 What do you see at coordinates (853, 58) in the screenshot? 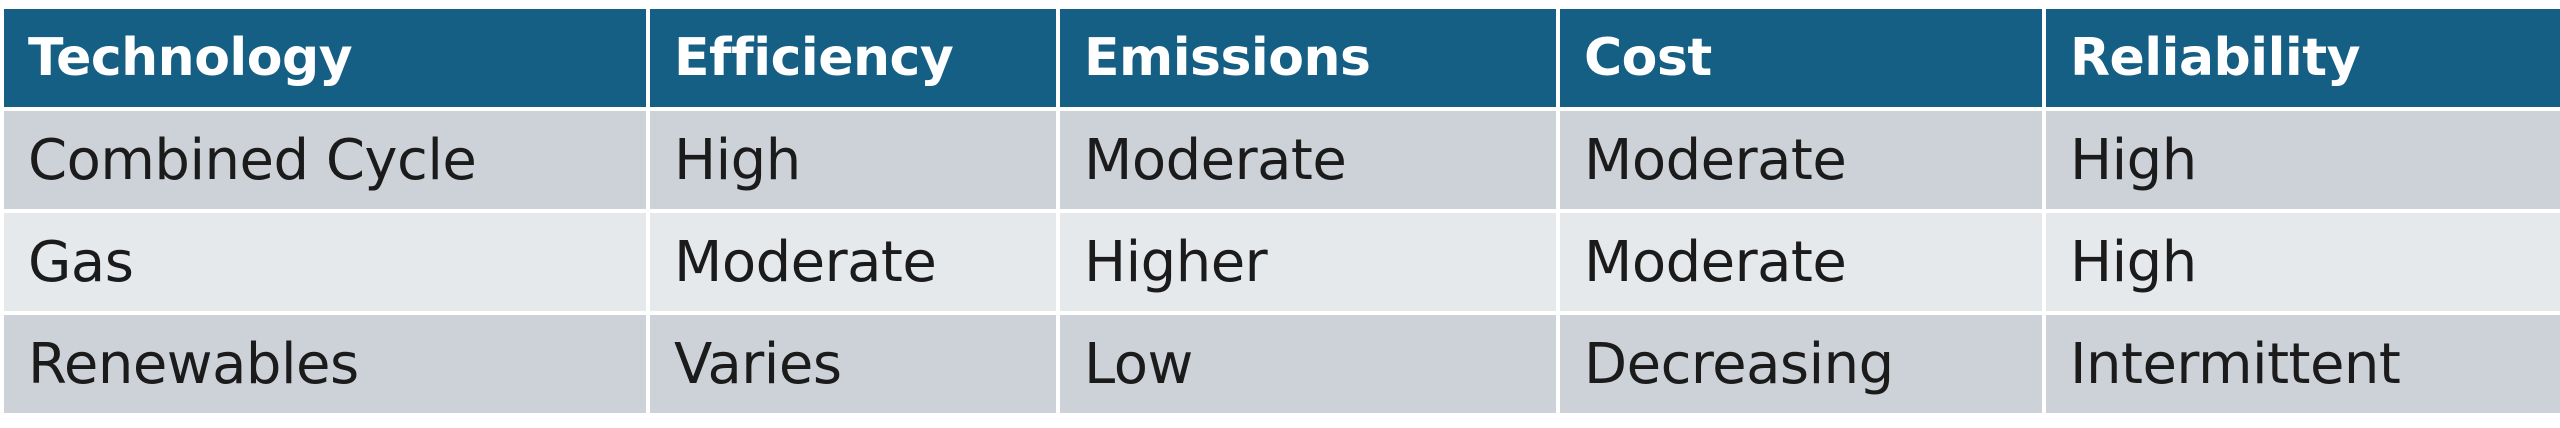
I see `header-efficiency: Efficiency` at bounding box center [853, 58].